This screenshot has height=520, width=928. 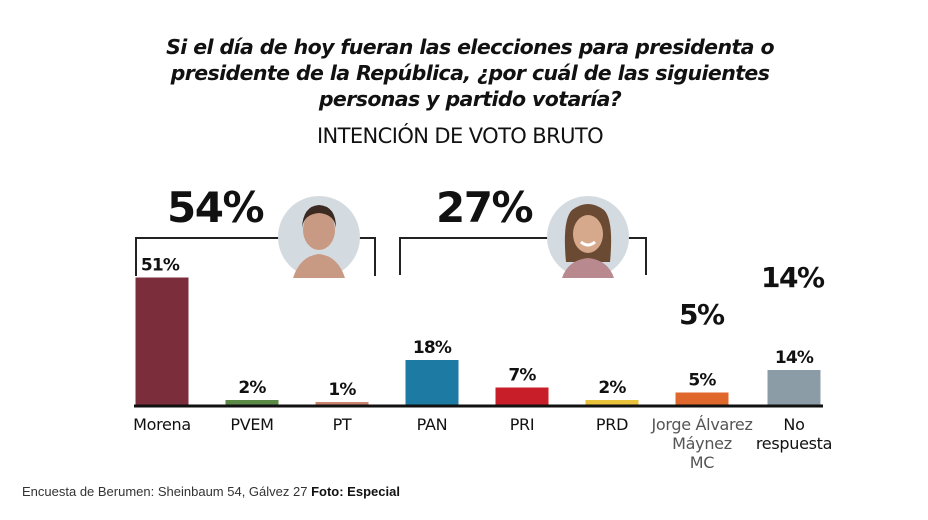 I want to click on bar-jorge-lvarez-m-ynez-mc, so click(x=702, y=398).